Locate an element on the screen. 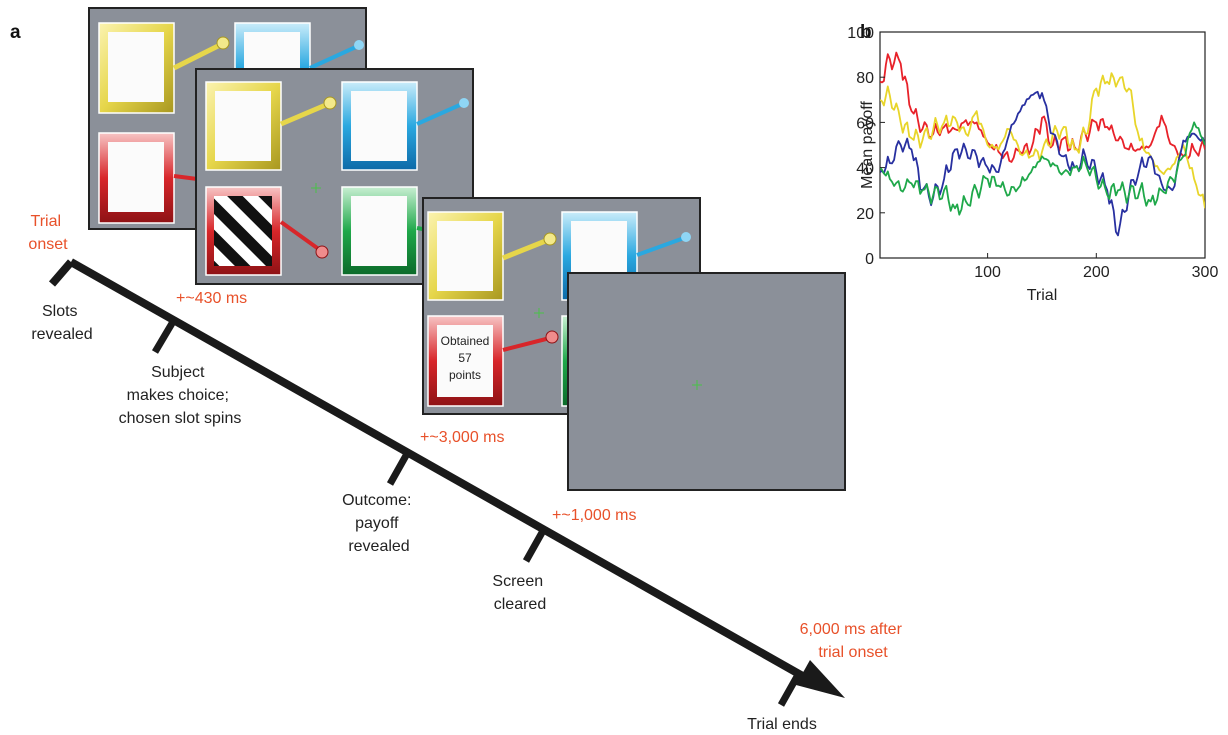  chart-x-tick-label: 200 is located at coordinates (1096, 272).